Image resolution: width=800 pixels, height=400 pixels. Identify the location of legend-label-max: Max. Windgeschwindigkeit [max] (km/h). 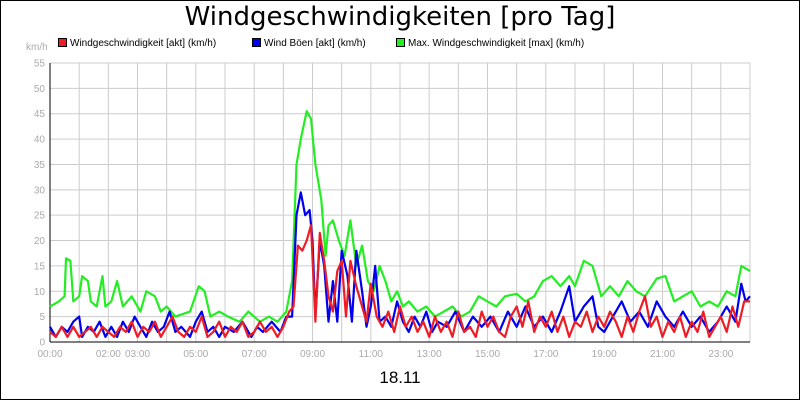
(496, 43).